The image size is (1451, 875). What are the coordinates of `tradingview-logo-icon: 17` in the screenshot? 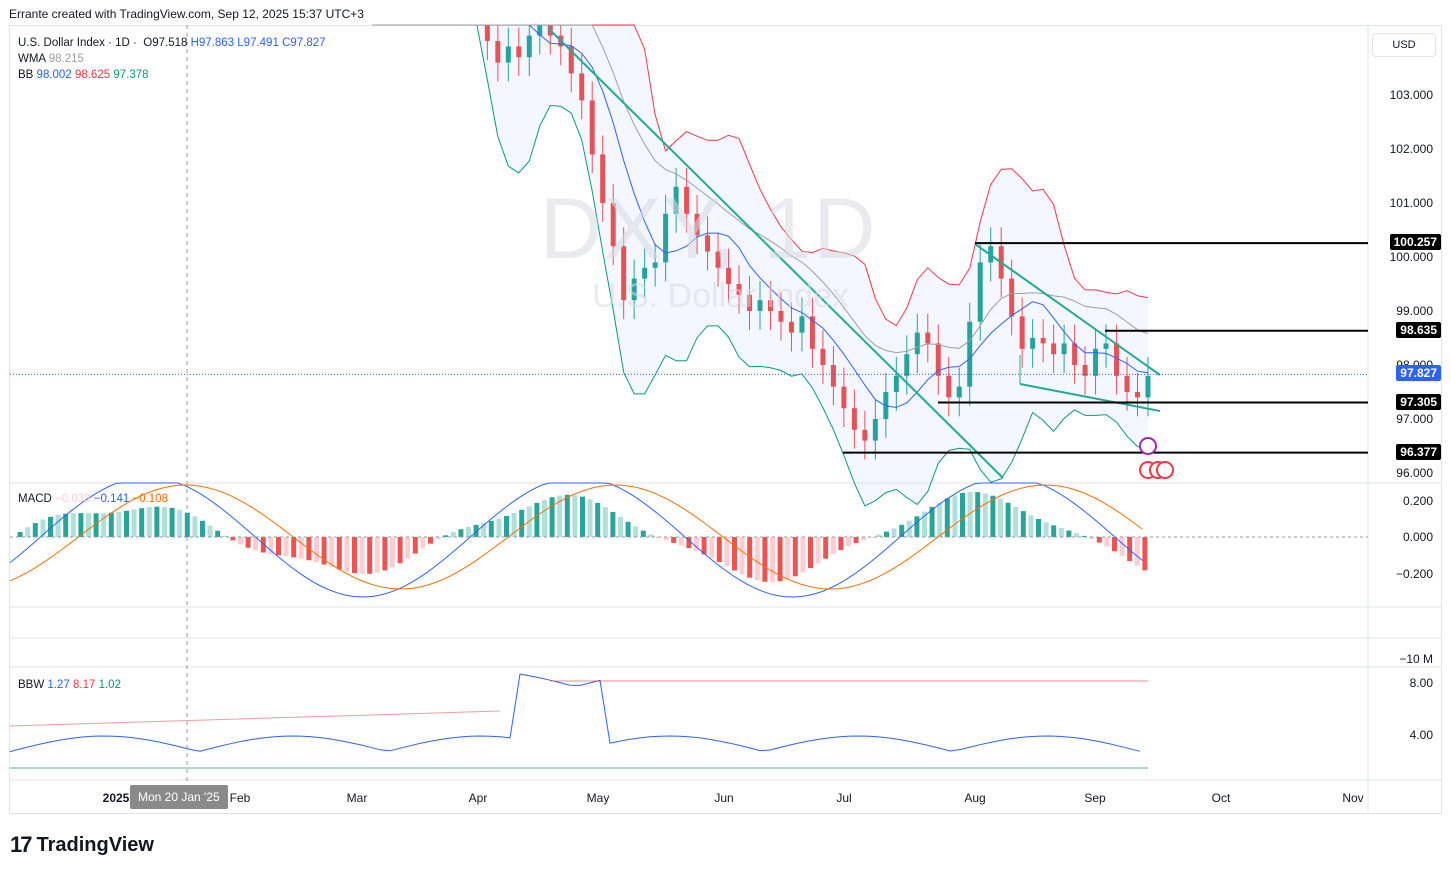 It's located at (21, 844).